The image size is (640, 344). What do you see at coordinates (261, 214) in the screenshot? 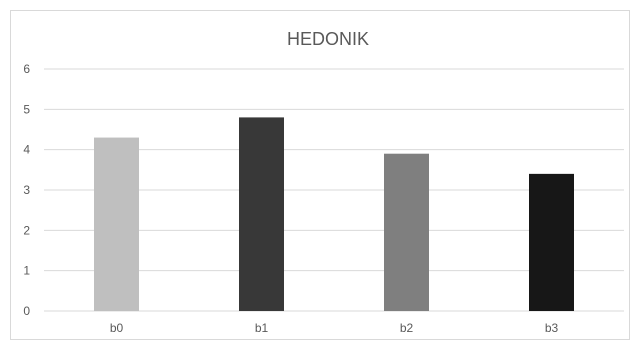
I see `bar-b1` at bounding box center [261, 214].